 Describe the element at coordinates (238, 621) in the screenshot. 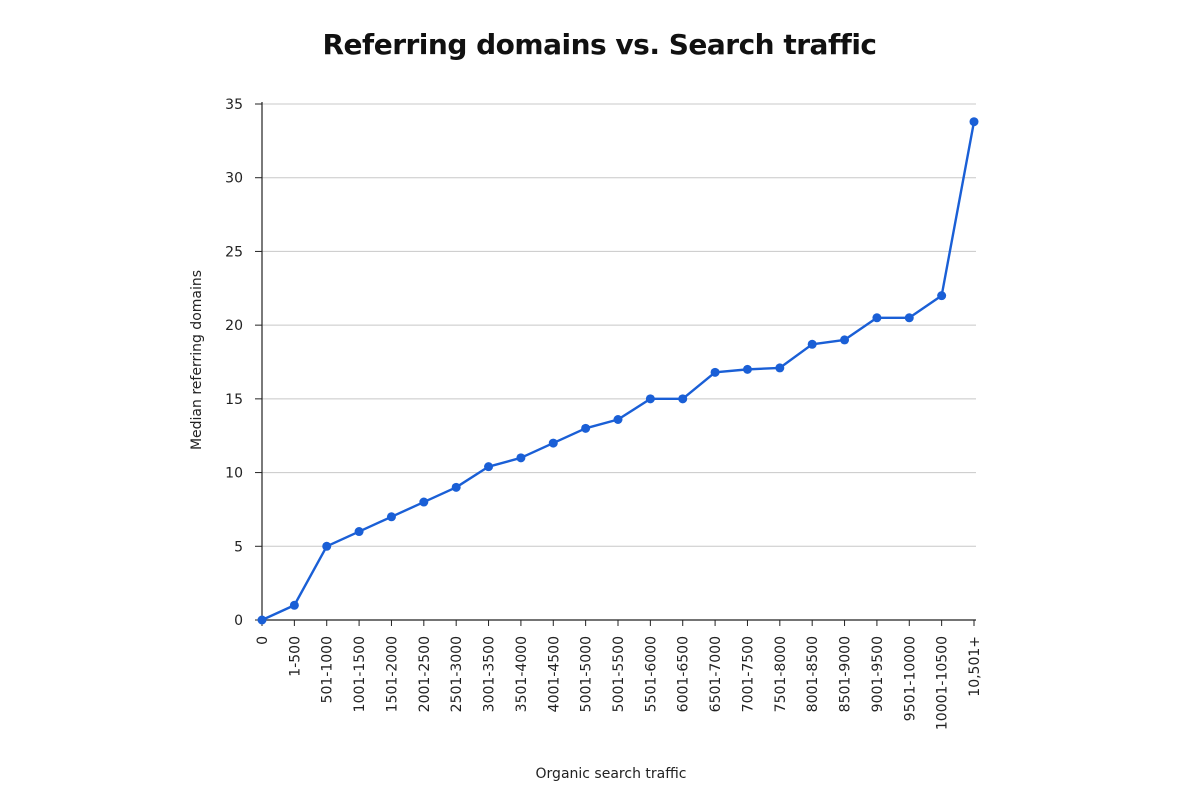

I see `y-tick-label: 0` at that location.